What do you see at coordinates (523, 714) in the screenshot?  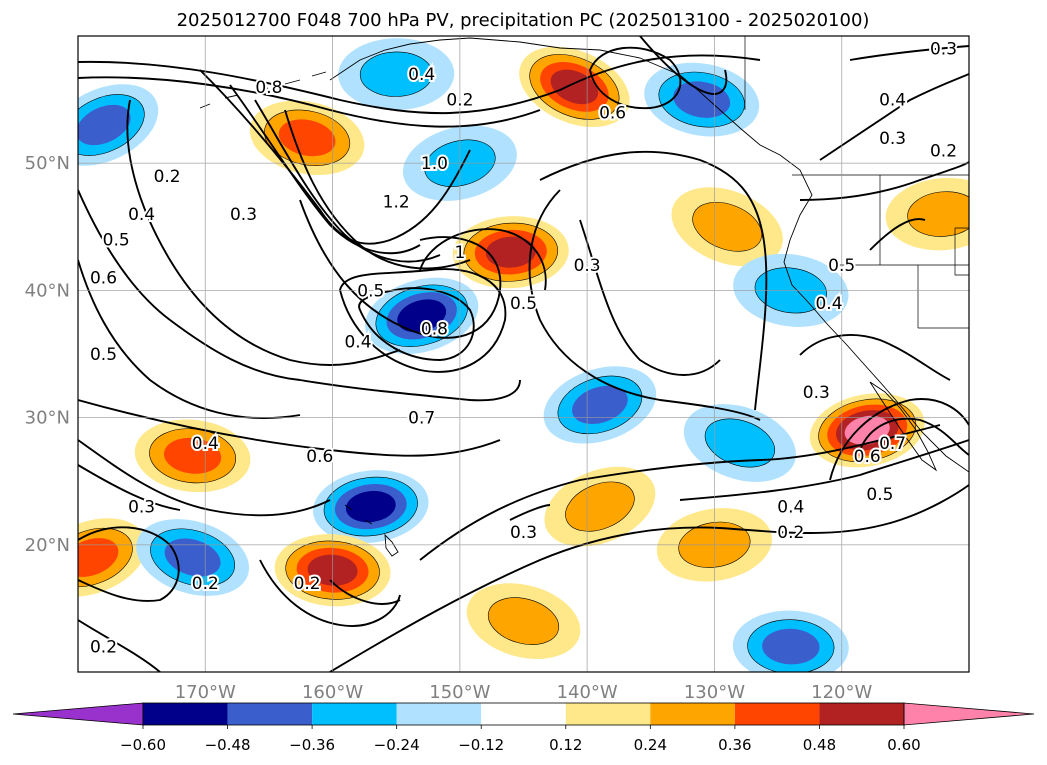 I see `colorbar-frame` at bounding box center [523, 714].